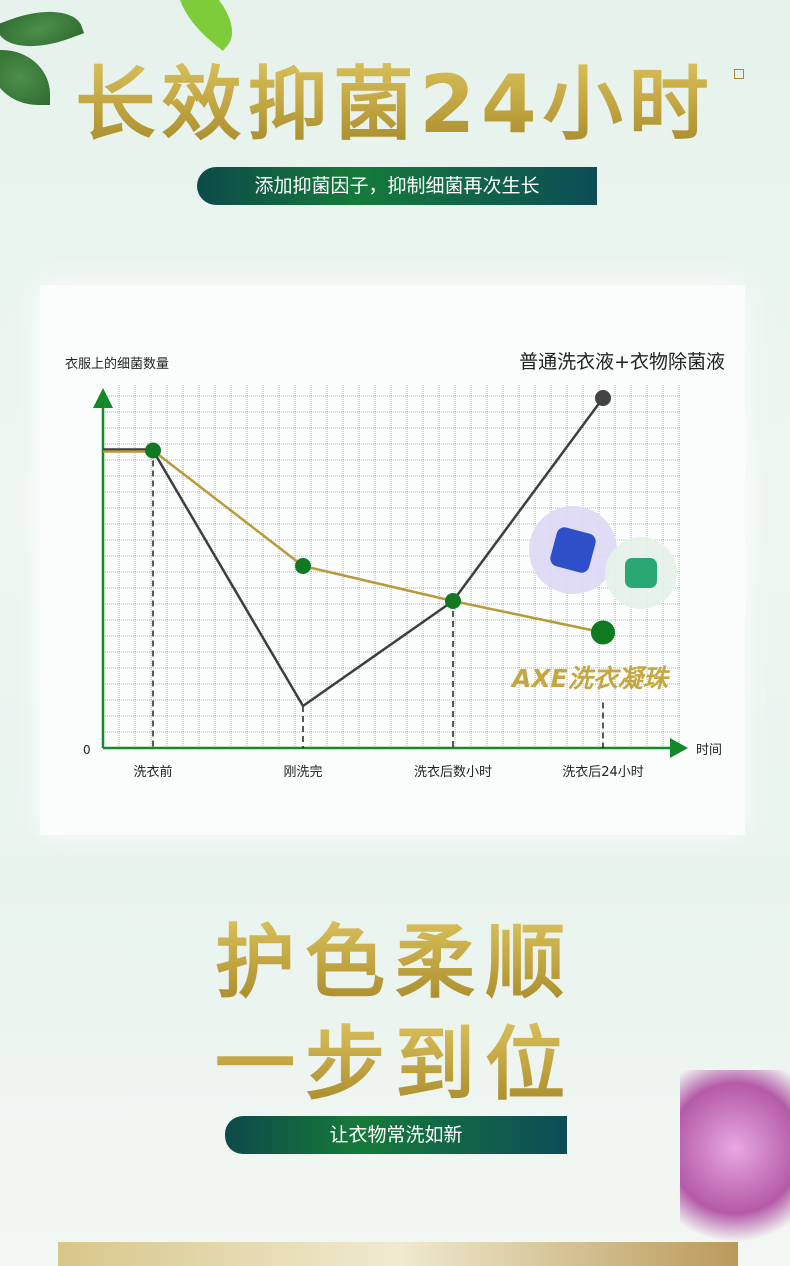 Image resolution: width=790 pixels, height=1266 pixels. I want to click on legend-axe: AXE洗衣凝珠, so click(590, 678).